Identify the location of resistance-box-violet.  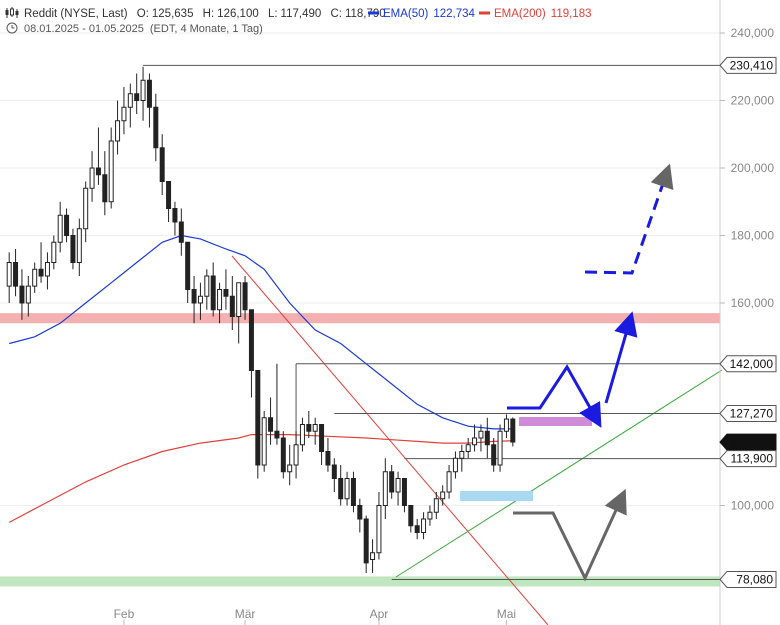
(555, 421).